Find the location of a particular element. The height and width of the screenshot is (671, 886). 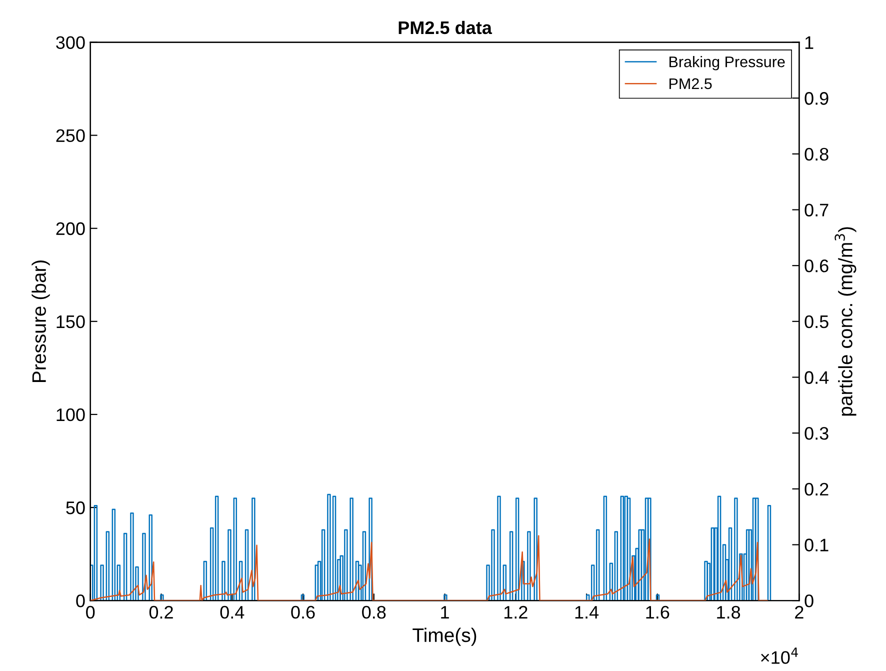

y2-tick-label: 0.4 is located at coordinates (816, 377).